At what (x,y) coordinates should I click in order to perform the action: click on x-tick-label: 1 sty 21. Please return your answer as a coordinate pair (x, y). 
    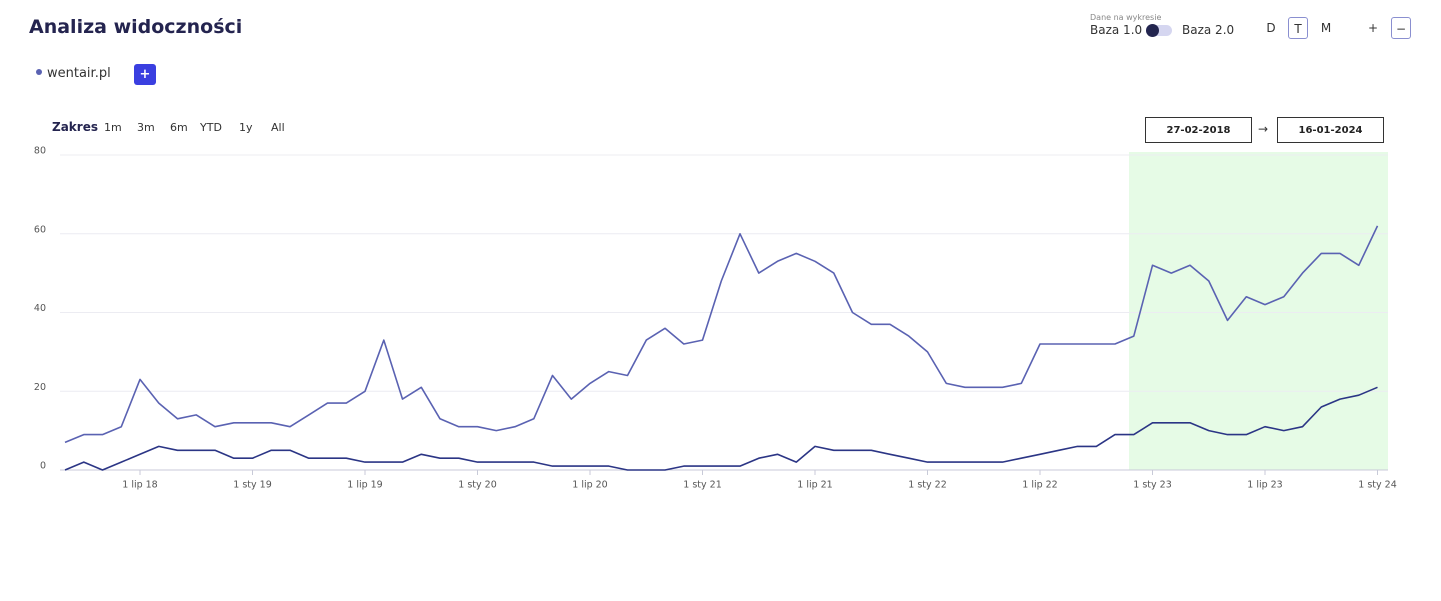
    Looking at the image, I should click on (702, 485).